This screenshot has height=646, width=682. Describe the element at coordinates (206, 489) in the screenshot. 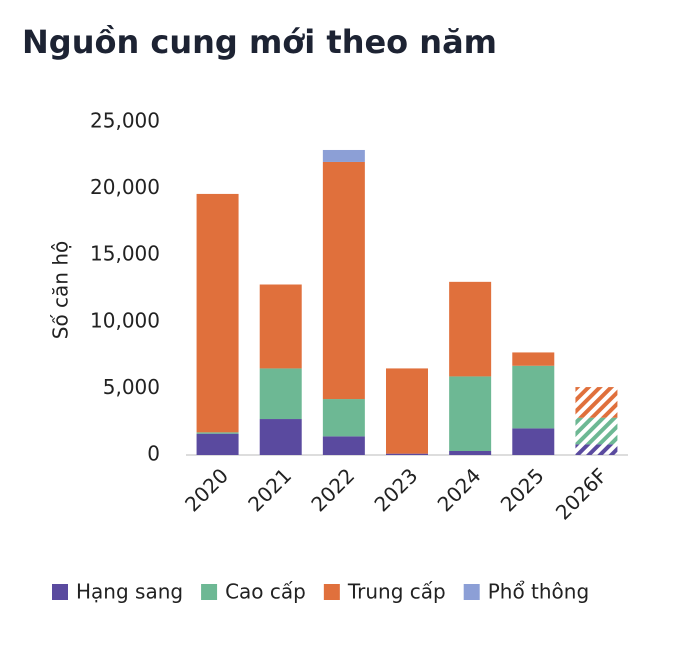

I see `x-tick-label: 2020` at that location.